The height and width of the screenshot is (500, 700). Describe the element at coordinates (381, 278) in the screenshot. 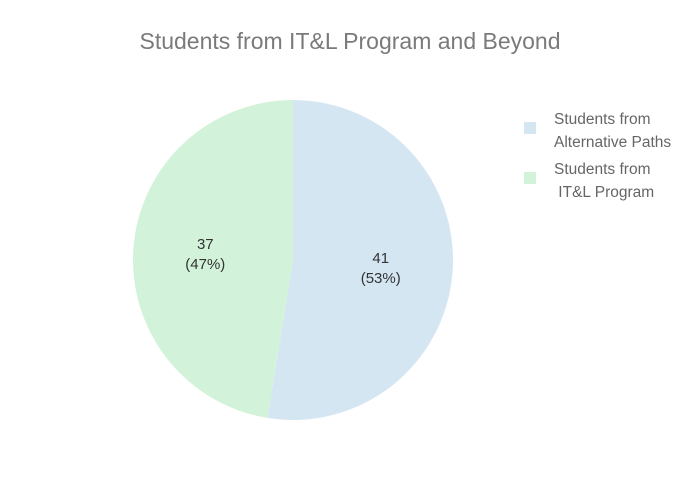

I see `slice-percent-label: (53%)` at that location.